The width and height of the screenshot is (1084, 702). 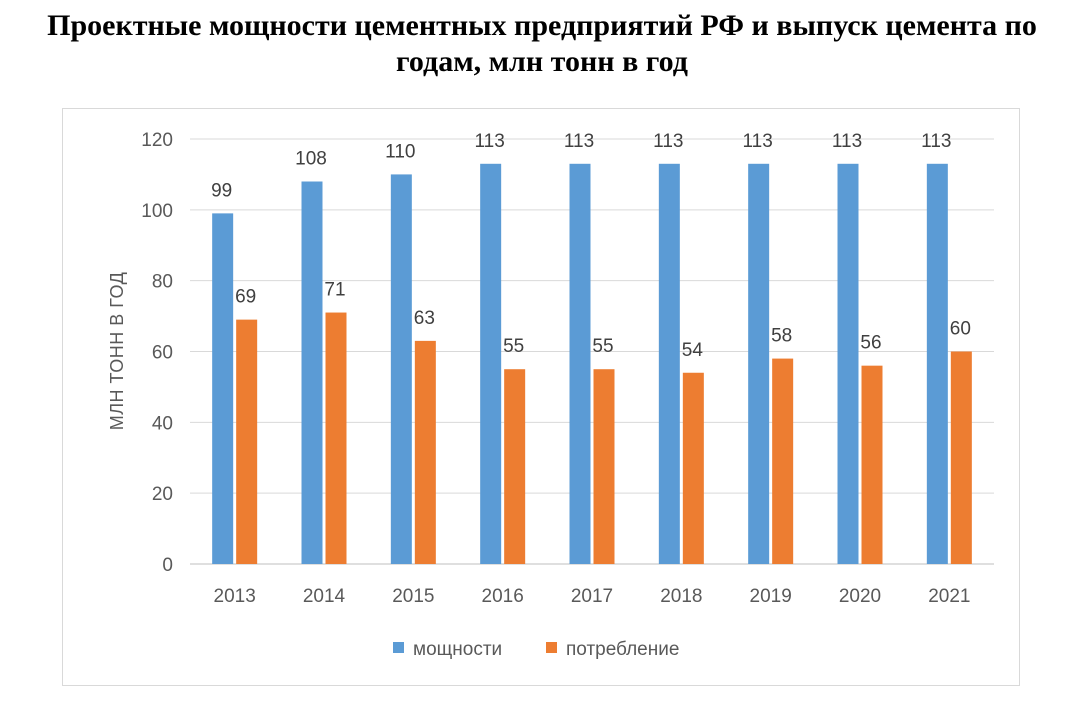 I want to click on x-tick-label: 2017, so click(x=592, y=596).